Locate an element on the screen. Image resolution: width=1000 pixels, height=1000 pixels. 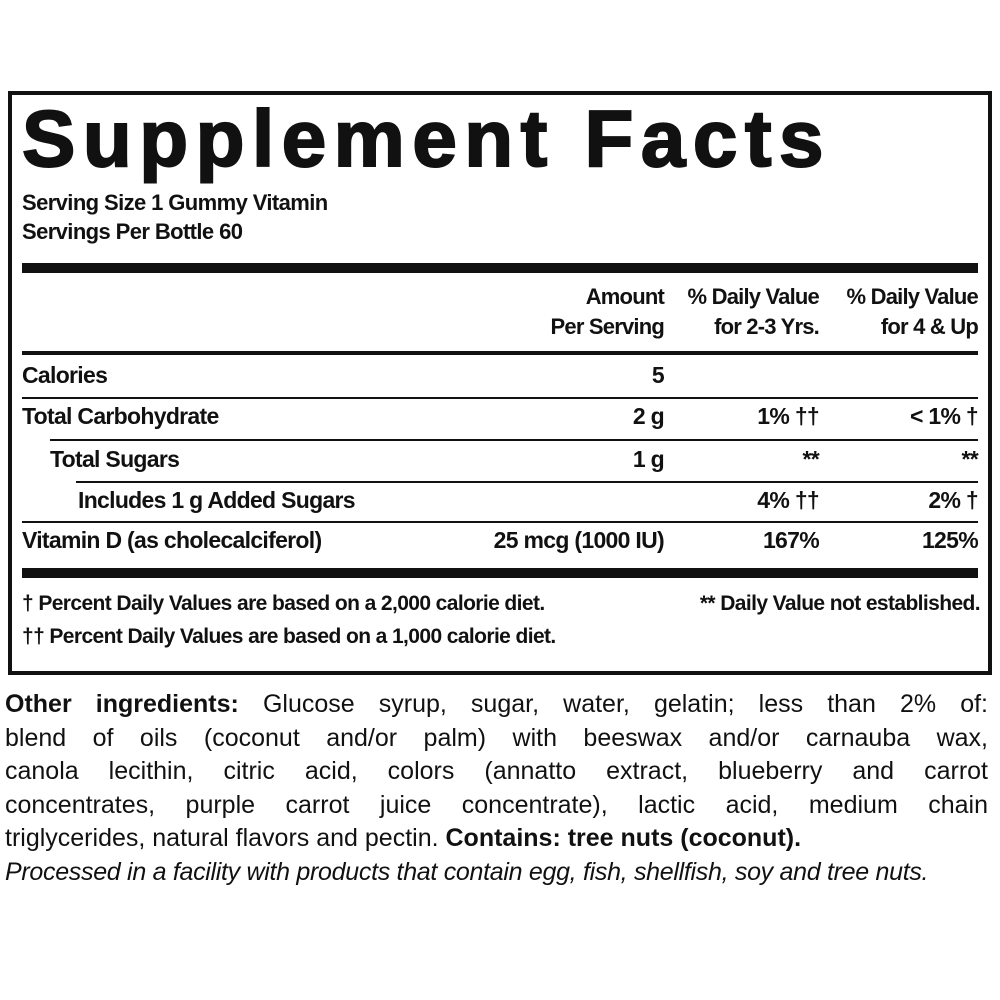
nutrient-dv-2-3: ** is located at coordinates (810, 459).